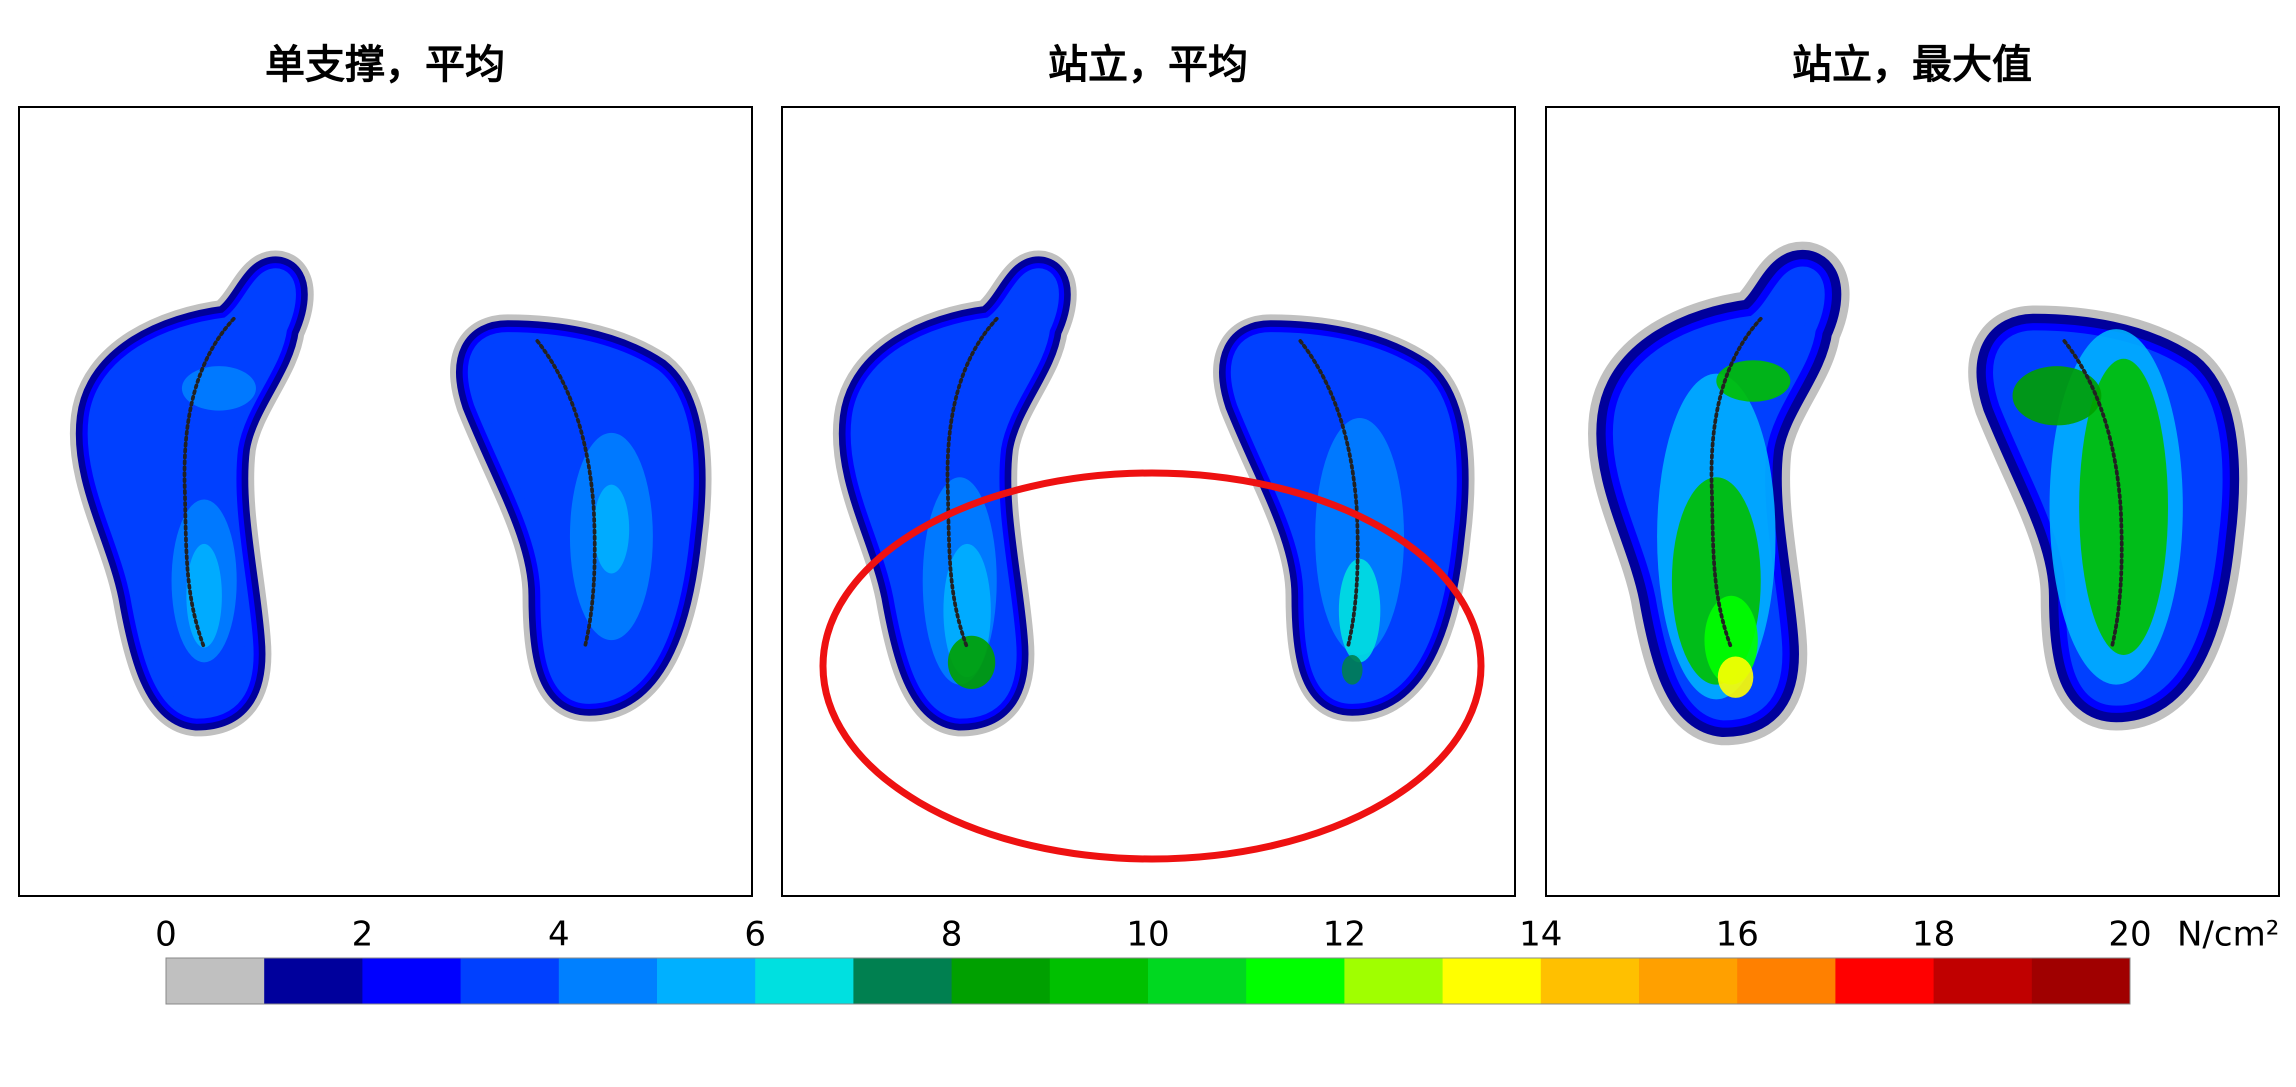 The image size is (2296, 1087). I want to click on colorbar-tick-label: 10, so click(1147, 935).